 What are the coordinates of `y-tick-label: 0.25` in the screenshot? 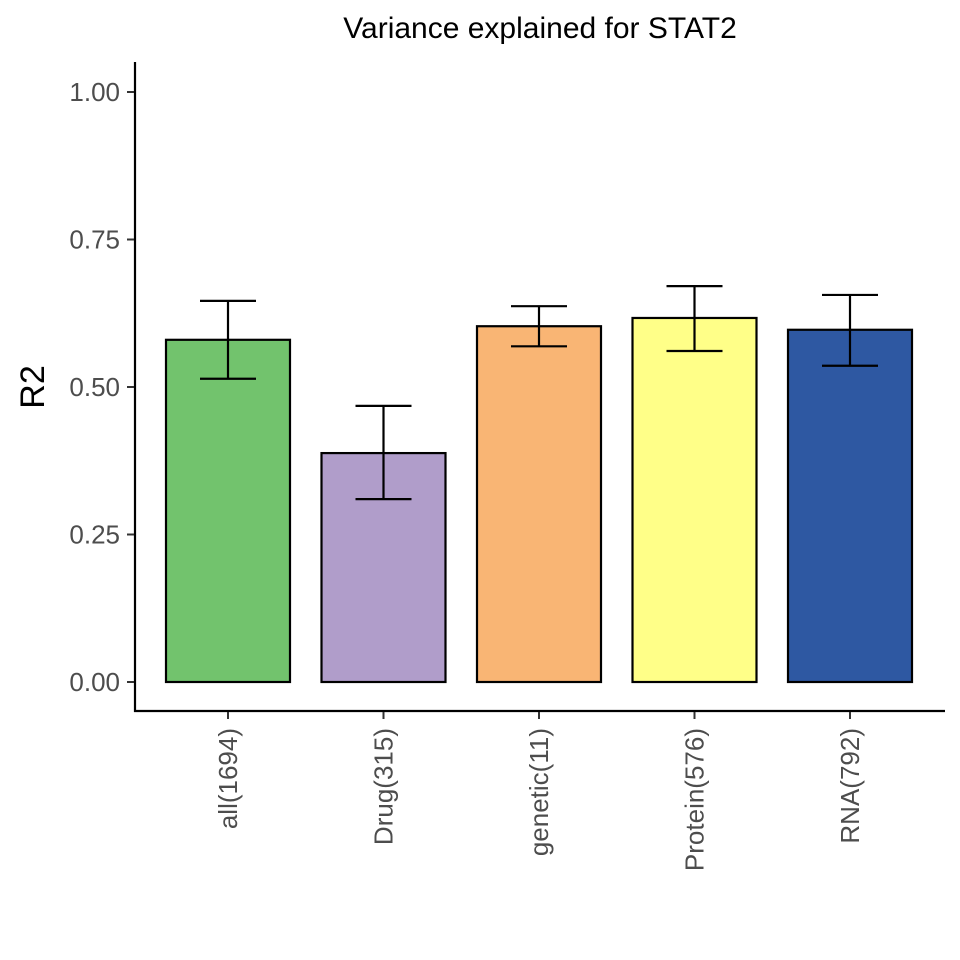 It's located at (94, 535).